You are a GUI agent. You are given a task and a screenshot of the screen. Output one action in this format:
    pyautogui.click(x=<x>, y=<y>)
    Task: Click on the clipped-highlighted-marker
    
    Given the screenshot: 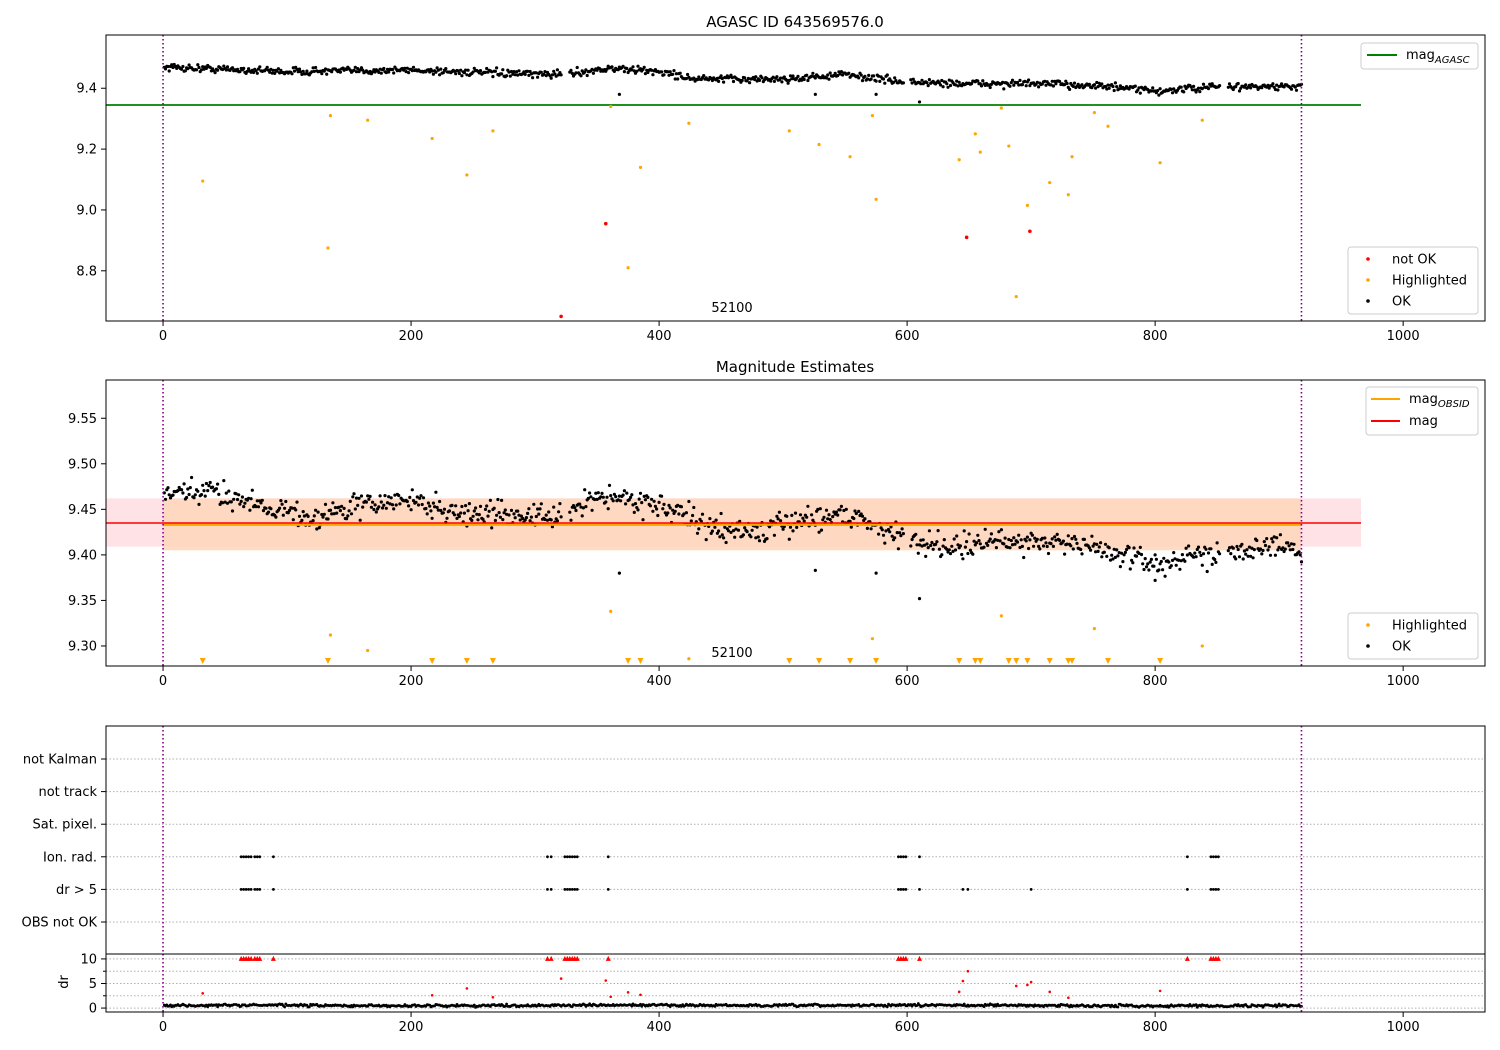 What is the action you would take?
    pyautogui.click(x=432, y=661)
    